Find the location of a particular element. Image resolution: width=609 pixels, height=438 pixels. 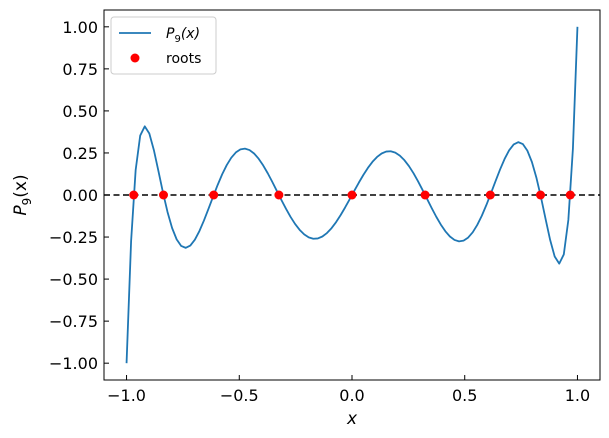

y-tick-label: 1.00 is located at coordinates (80, 27).